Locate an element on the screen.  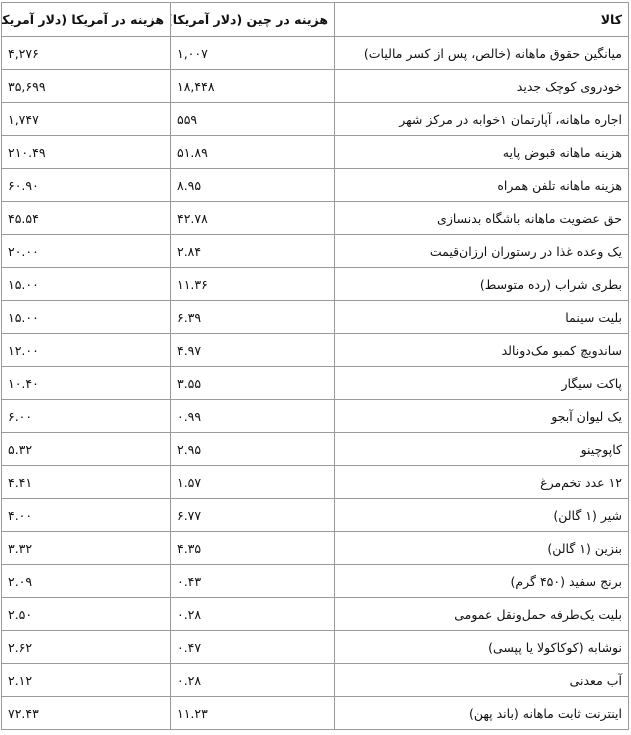
price-cell: ۴.۳۵ is located at coordinates (252, 548).